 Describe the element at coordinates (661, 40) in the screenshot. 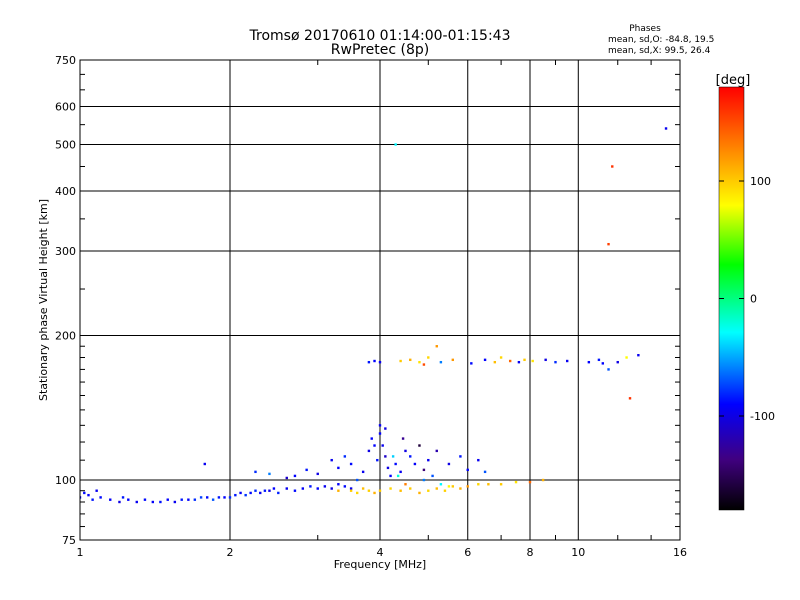

I see `stats-line-o: mean, sd,O: -84.8, 19.5` at that location.